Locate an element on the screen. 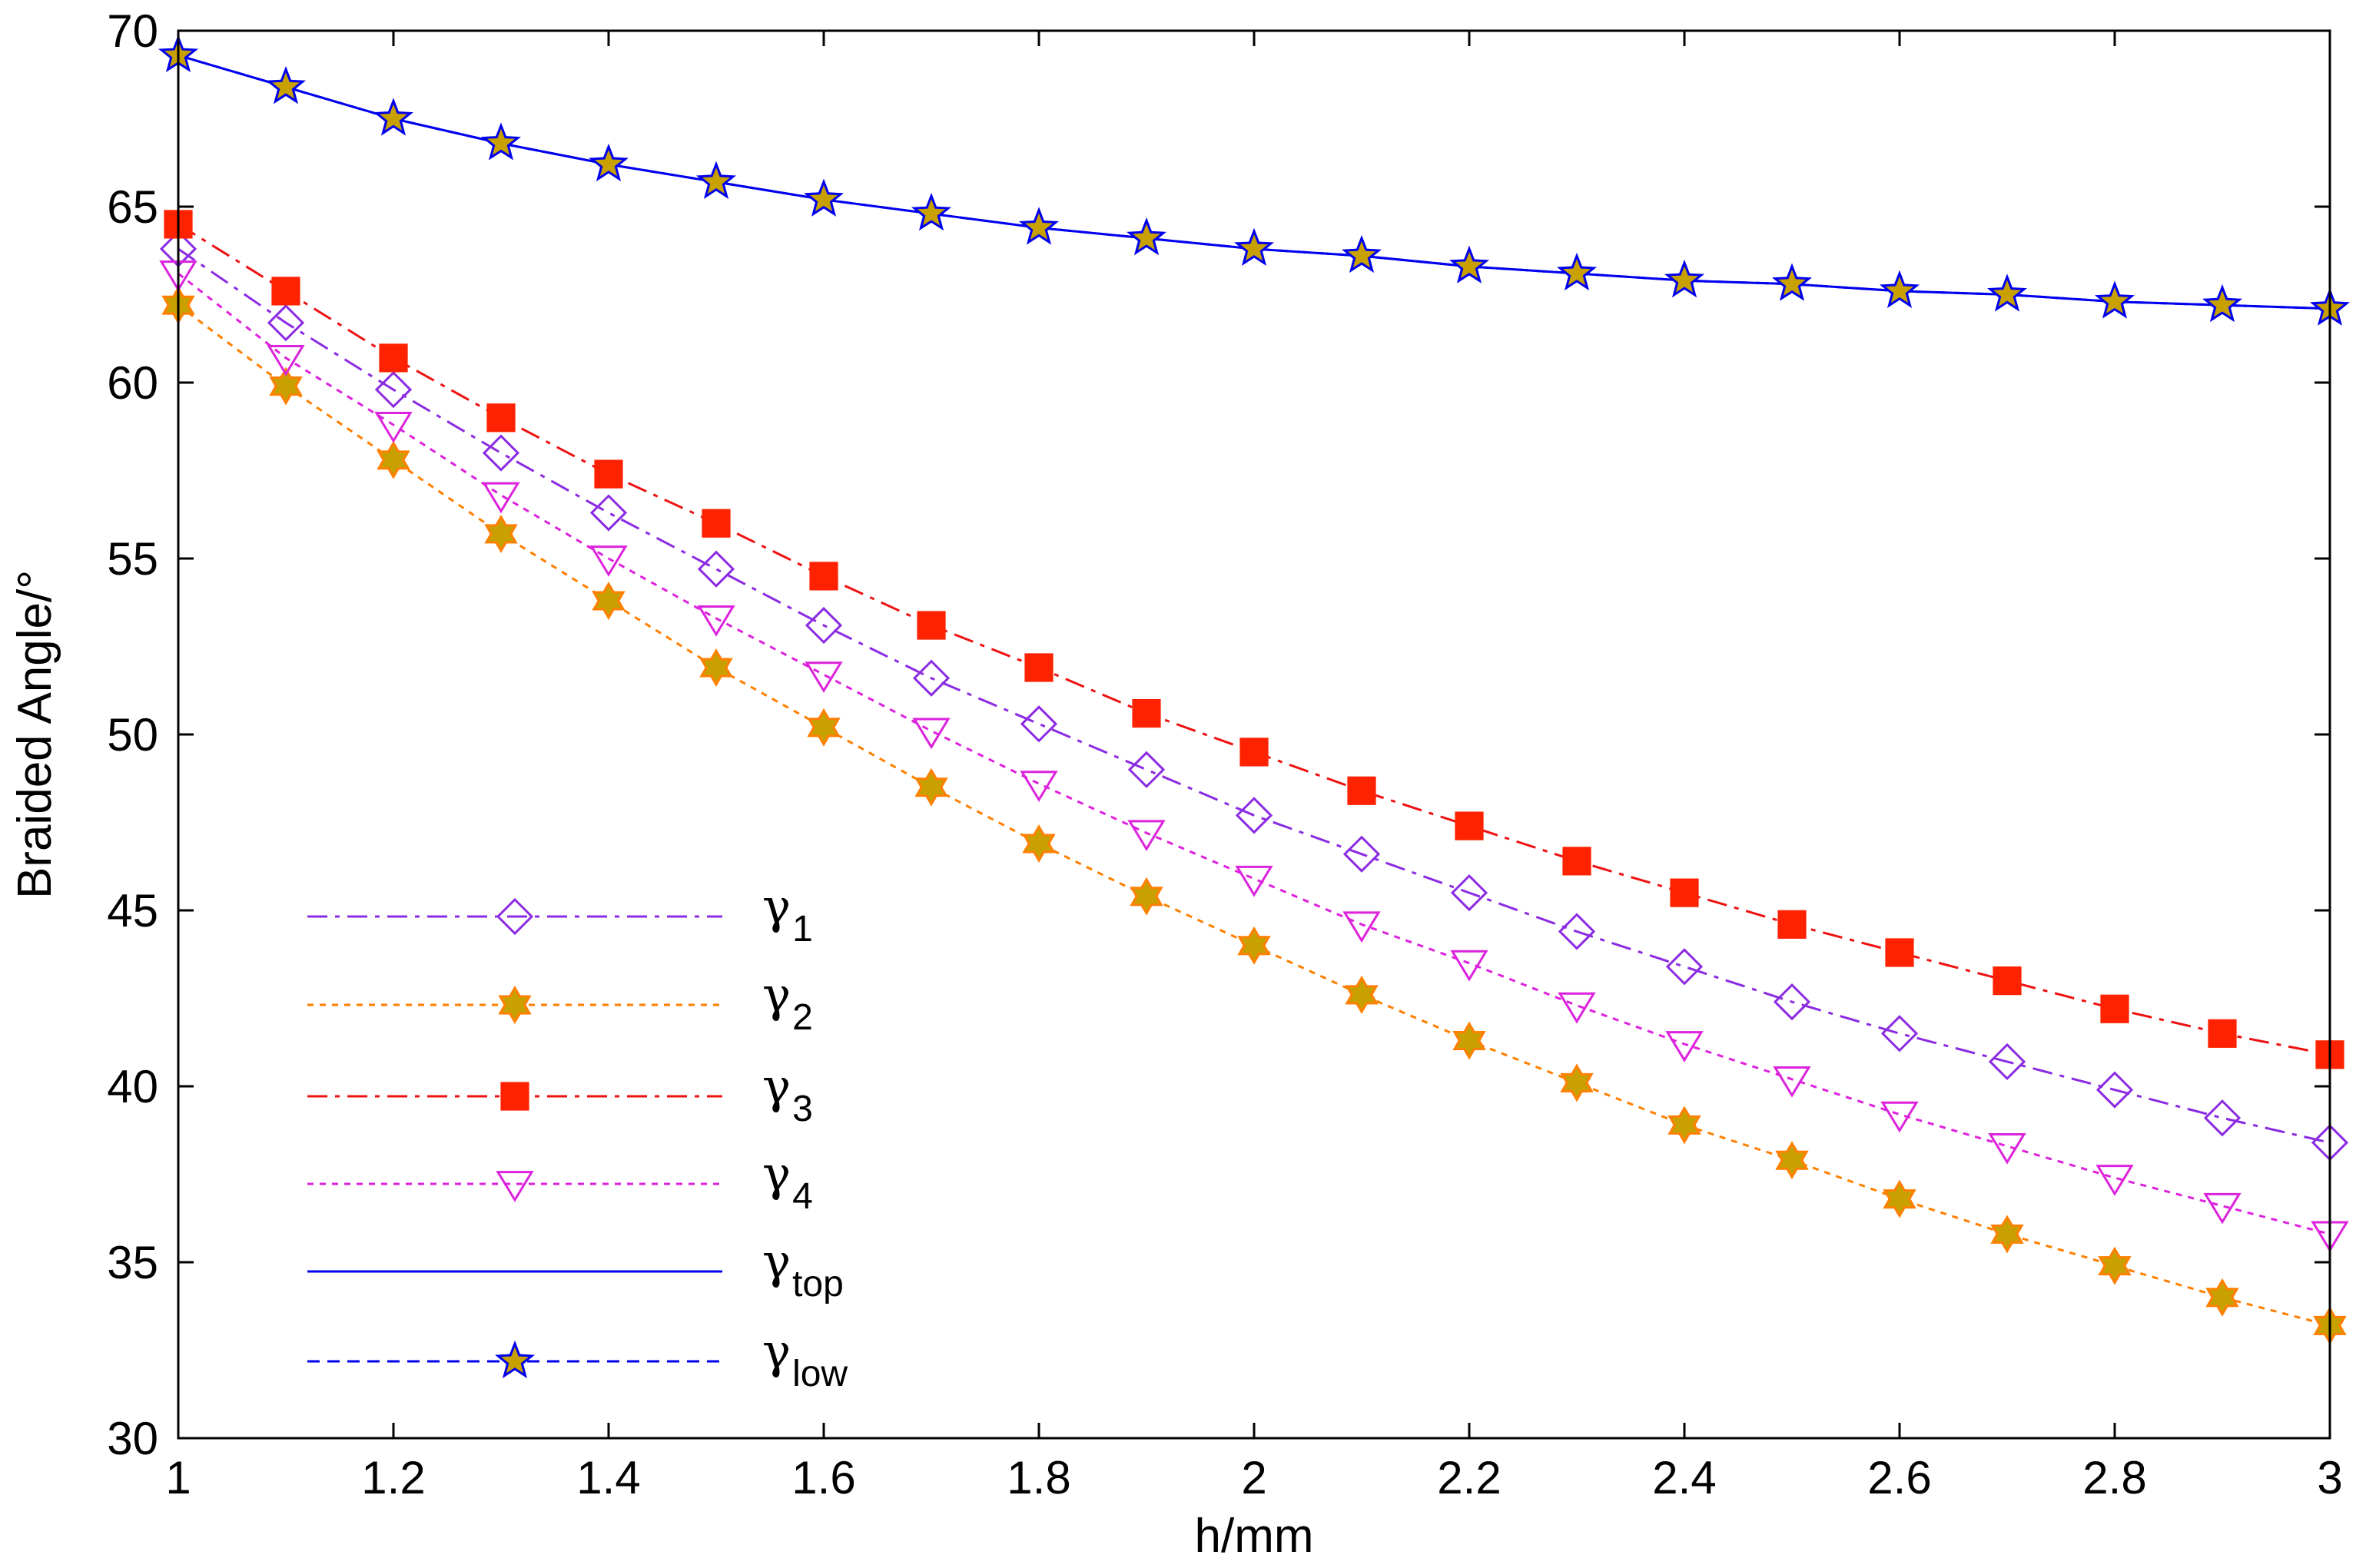 Image resolution: width=2356 pixels, height=1568 pixels. legend-subscript-γlow: low is located at coordinates (820, 1374).